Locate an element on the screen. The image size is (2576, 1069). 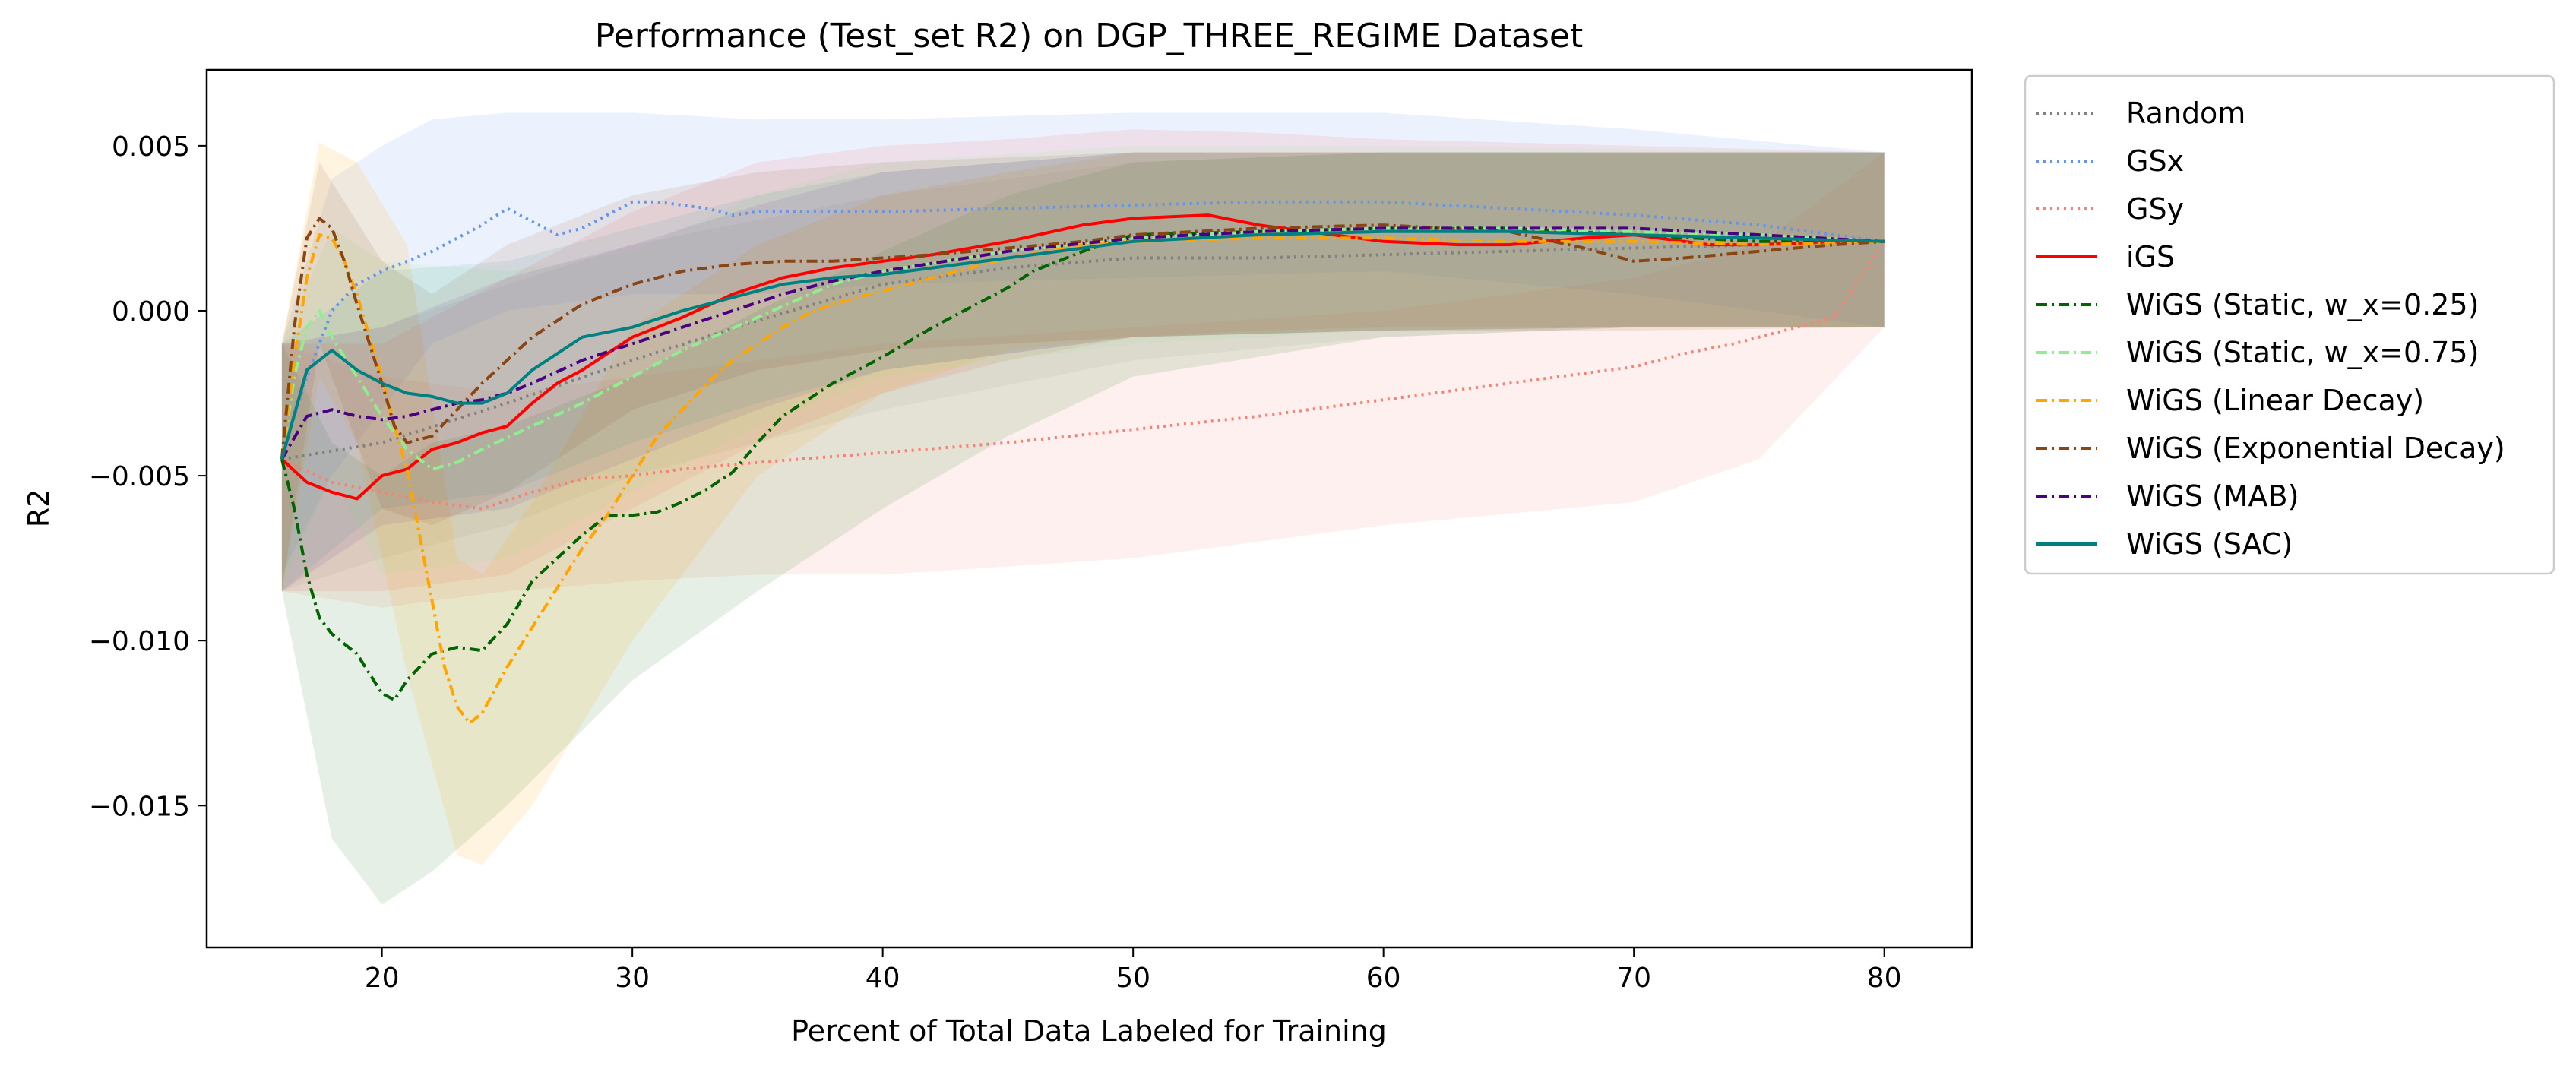
legend-label: iGS is located at coordinates (2150, 257).